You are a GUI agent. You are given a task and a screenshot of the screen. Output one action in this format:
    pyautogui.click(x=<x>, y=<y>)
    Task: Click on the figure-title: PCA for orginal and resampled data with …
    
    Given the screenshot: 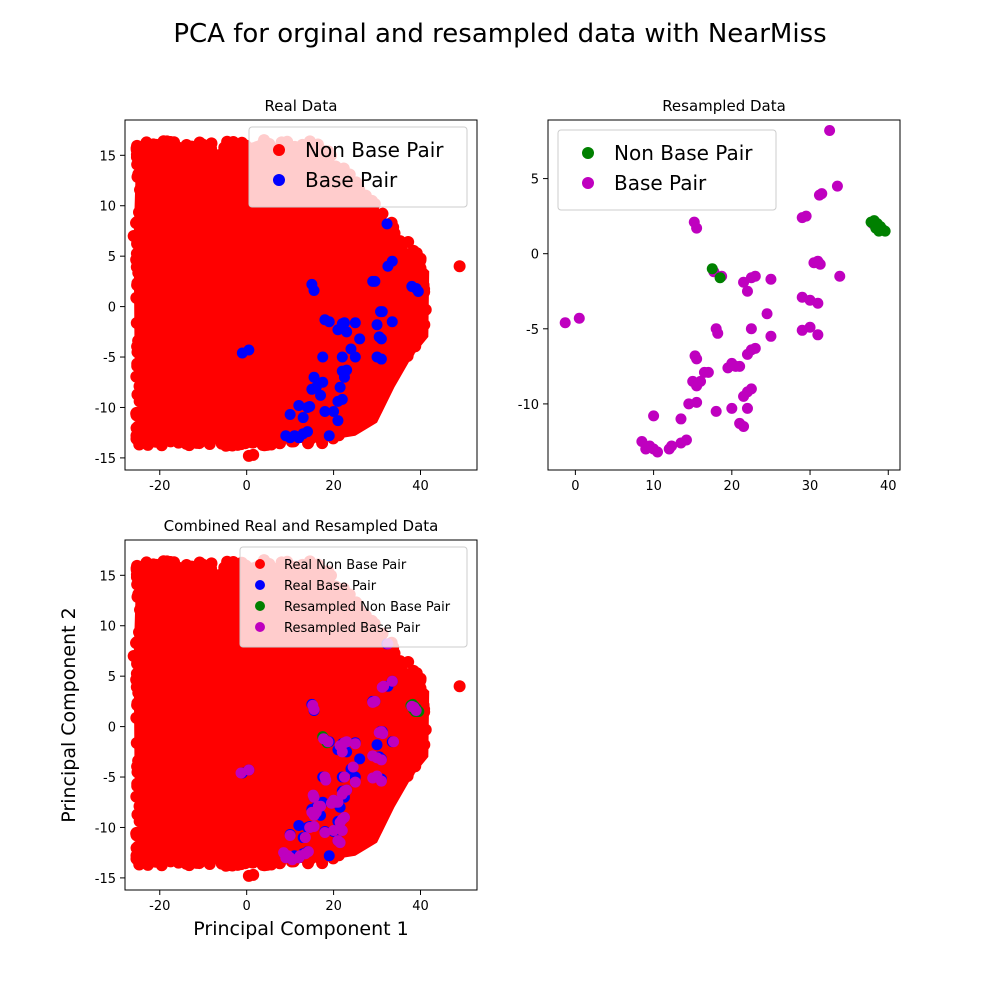 What is the action you would take?
    pyautogui.click(x=499, y=34)
    